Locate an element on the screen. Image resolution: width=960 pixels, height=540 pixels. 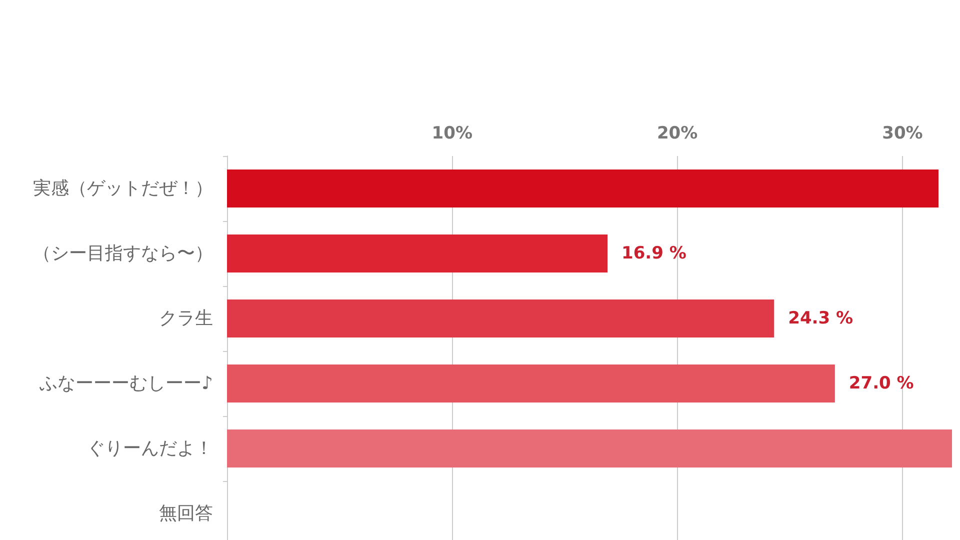
data-label: 24.3 % is located at coordinates (821, 318).